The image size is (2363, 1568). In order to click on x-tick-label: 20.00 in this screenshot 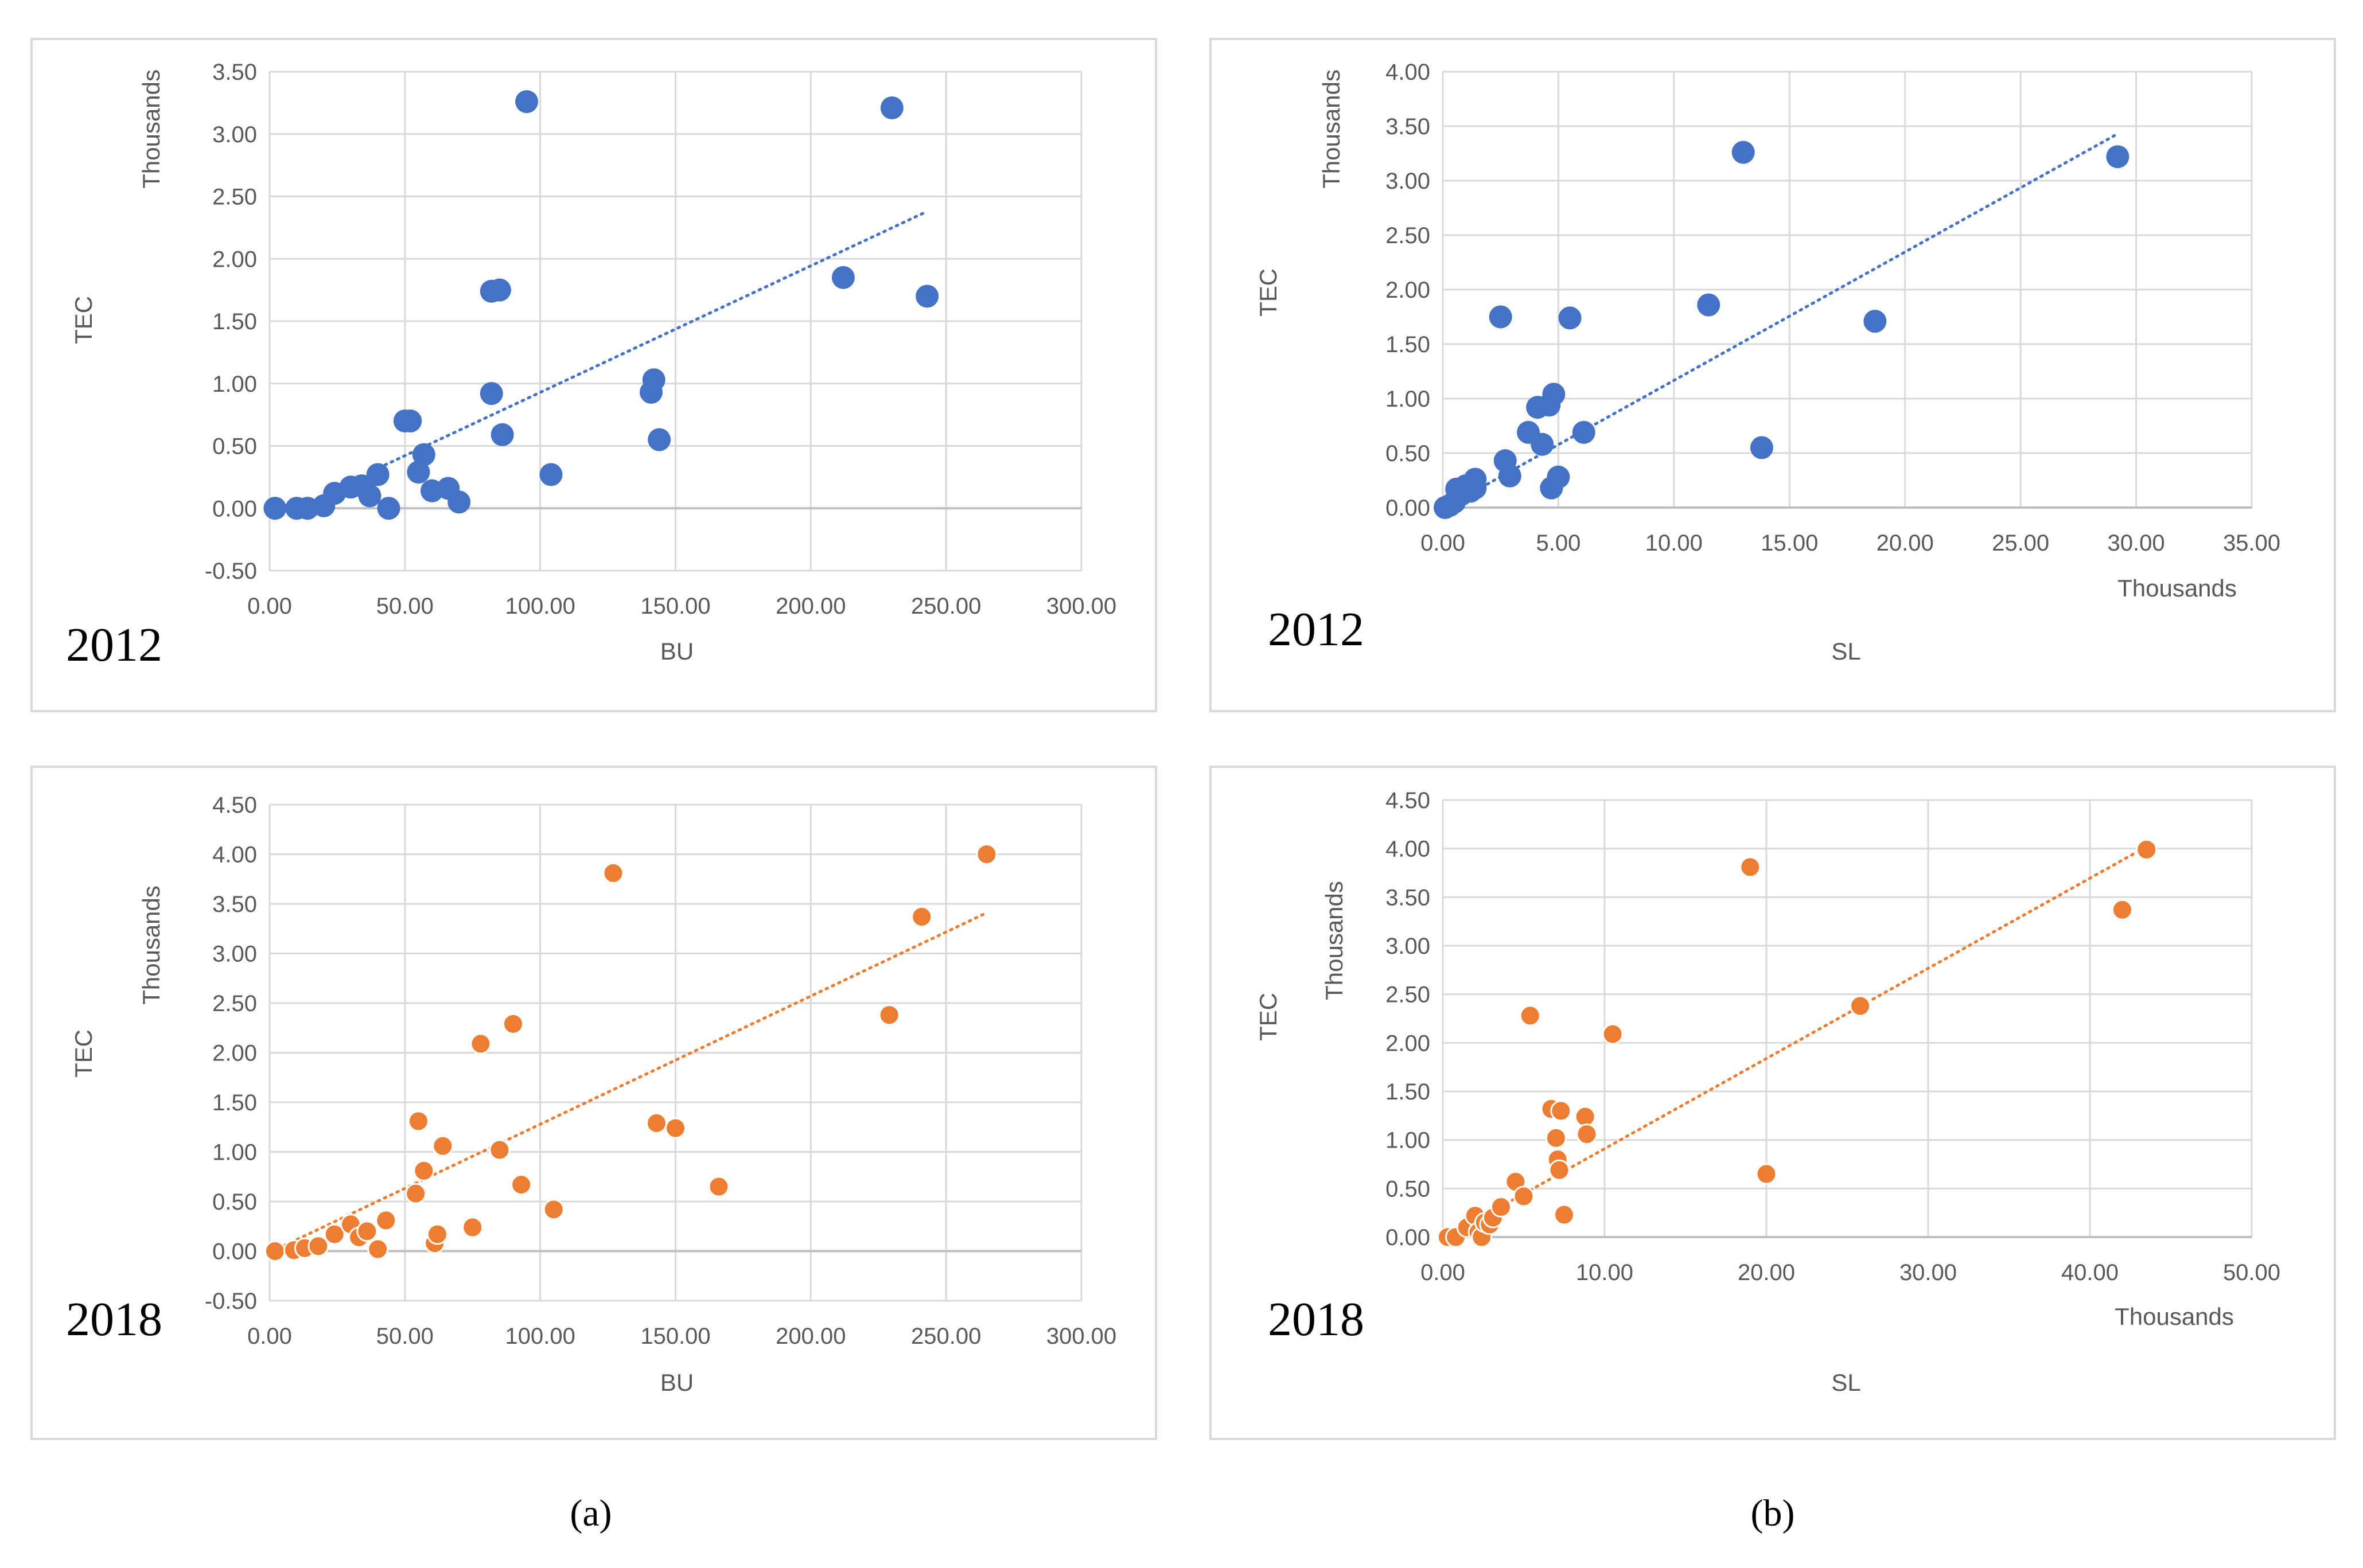, I will do `click(1905, 543)`.